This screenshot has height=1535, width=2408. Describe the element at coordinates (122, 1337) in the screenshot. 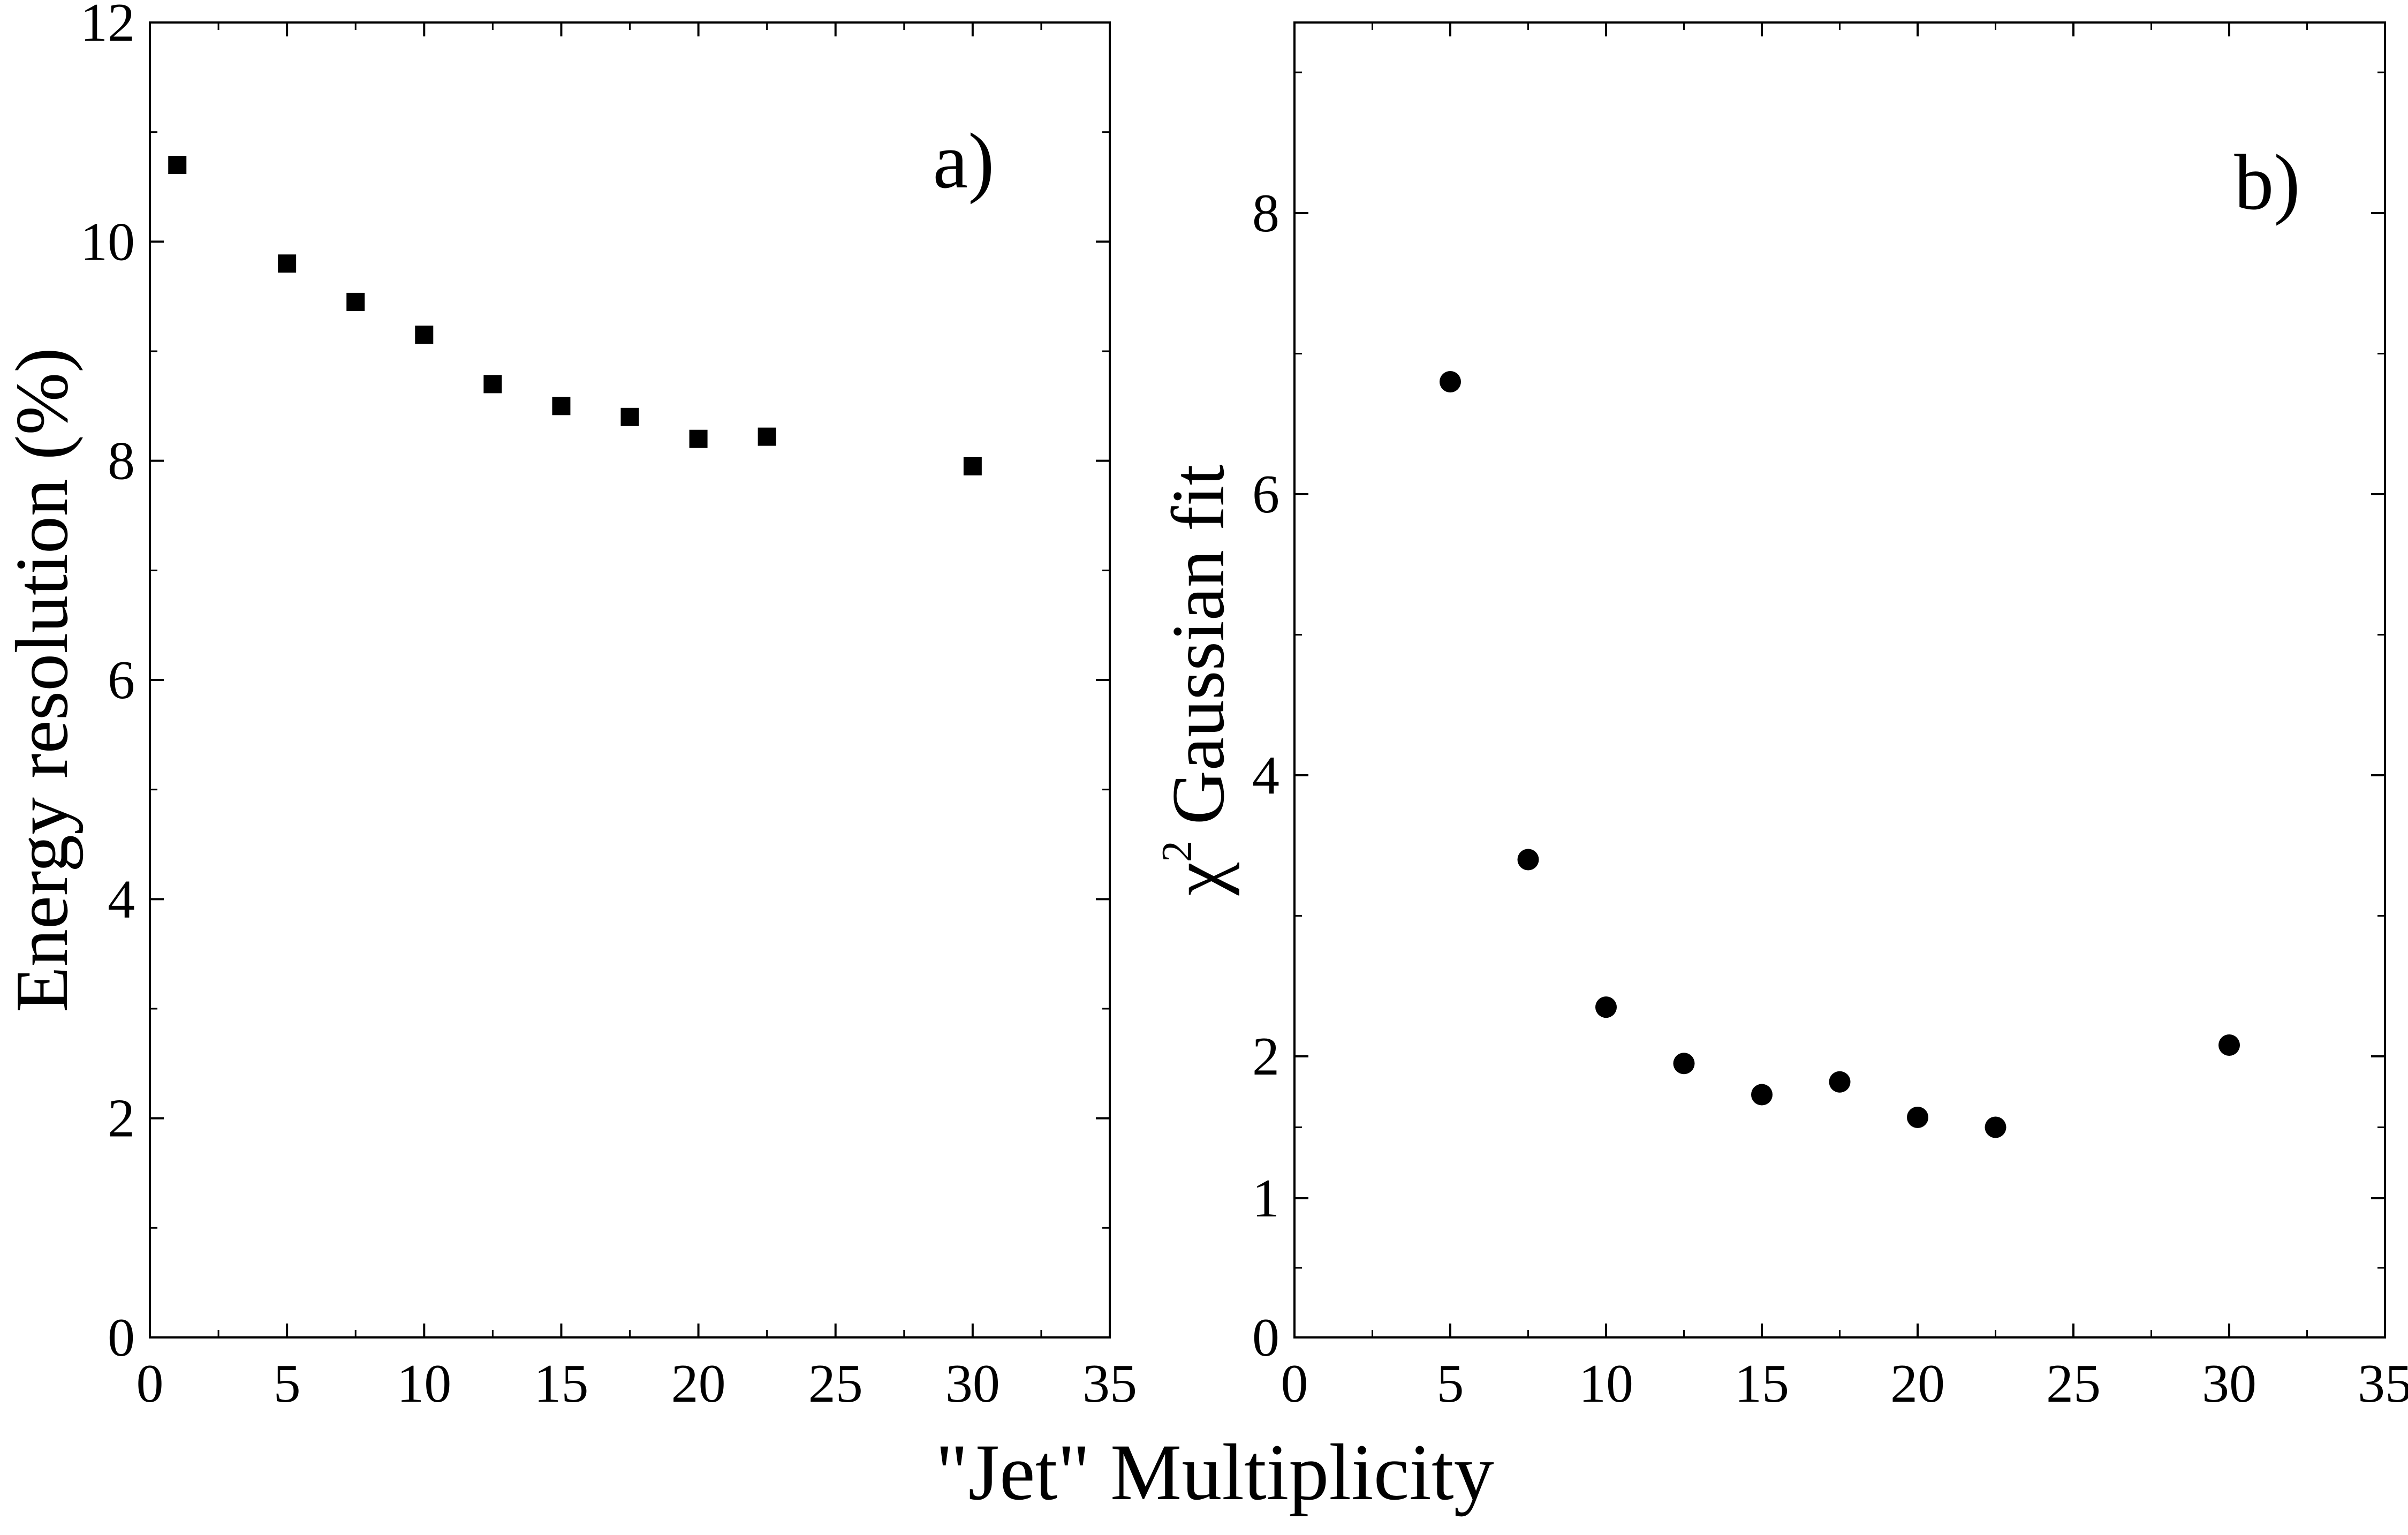

I see `panel-a-y-tick-label: 0` at that location.